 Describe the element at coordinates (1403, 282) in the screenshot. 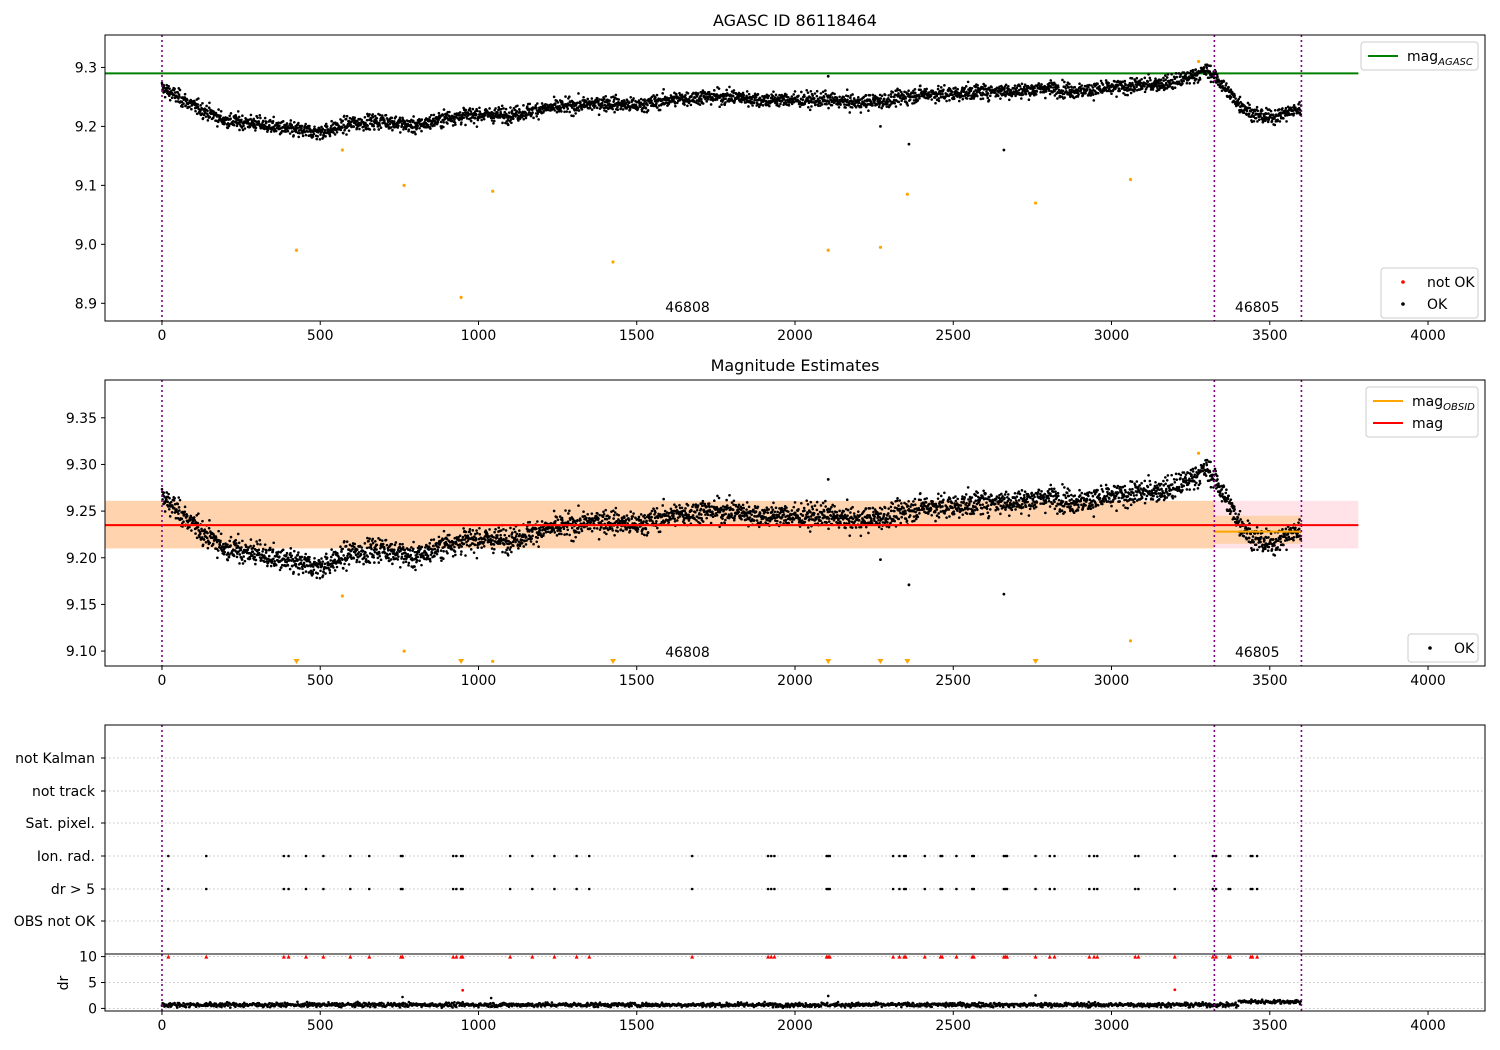

I see `legend-dot-swatch` at that location.